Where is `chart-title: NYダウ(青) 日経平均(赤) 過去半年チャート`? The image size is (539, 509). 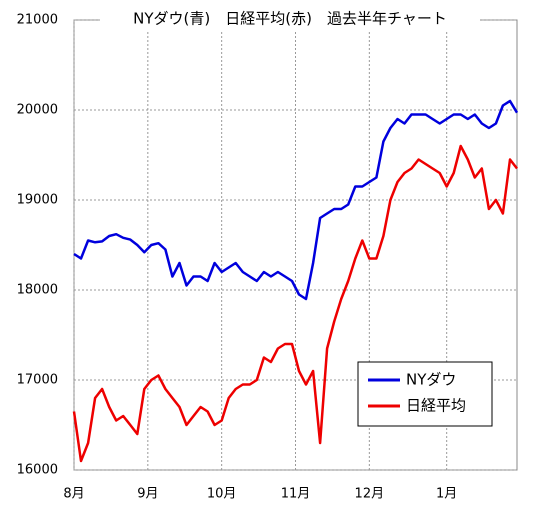
chart-title: NYダウ(青) 日経平均(赤) 過去半年チャート is located at coordinates (290, 19).